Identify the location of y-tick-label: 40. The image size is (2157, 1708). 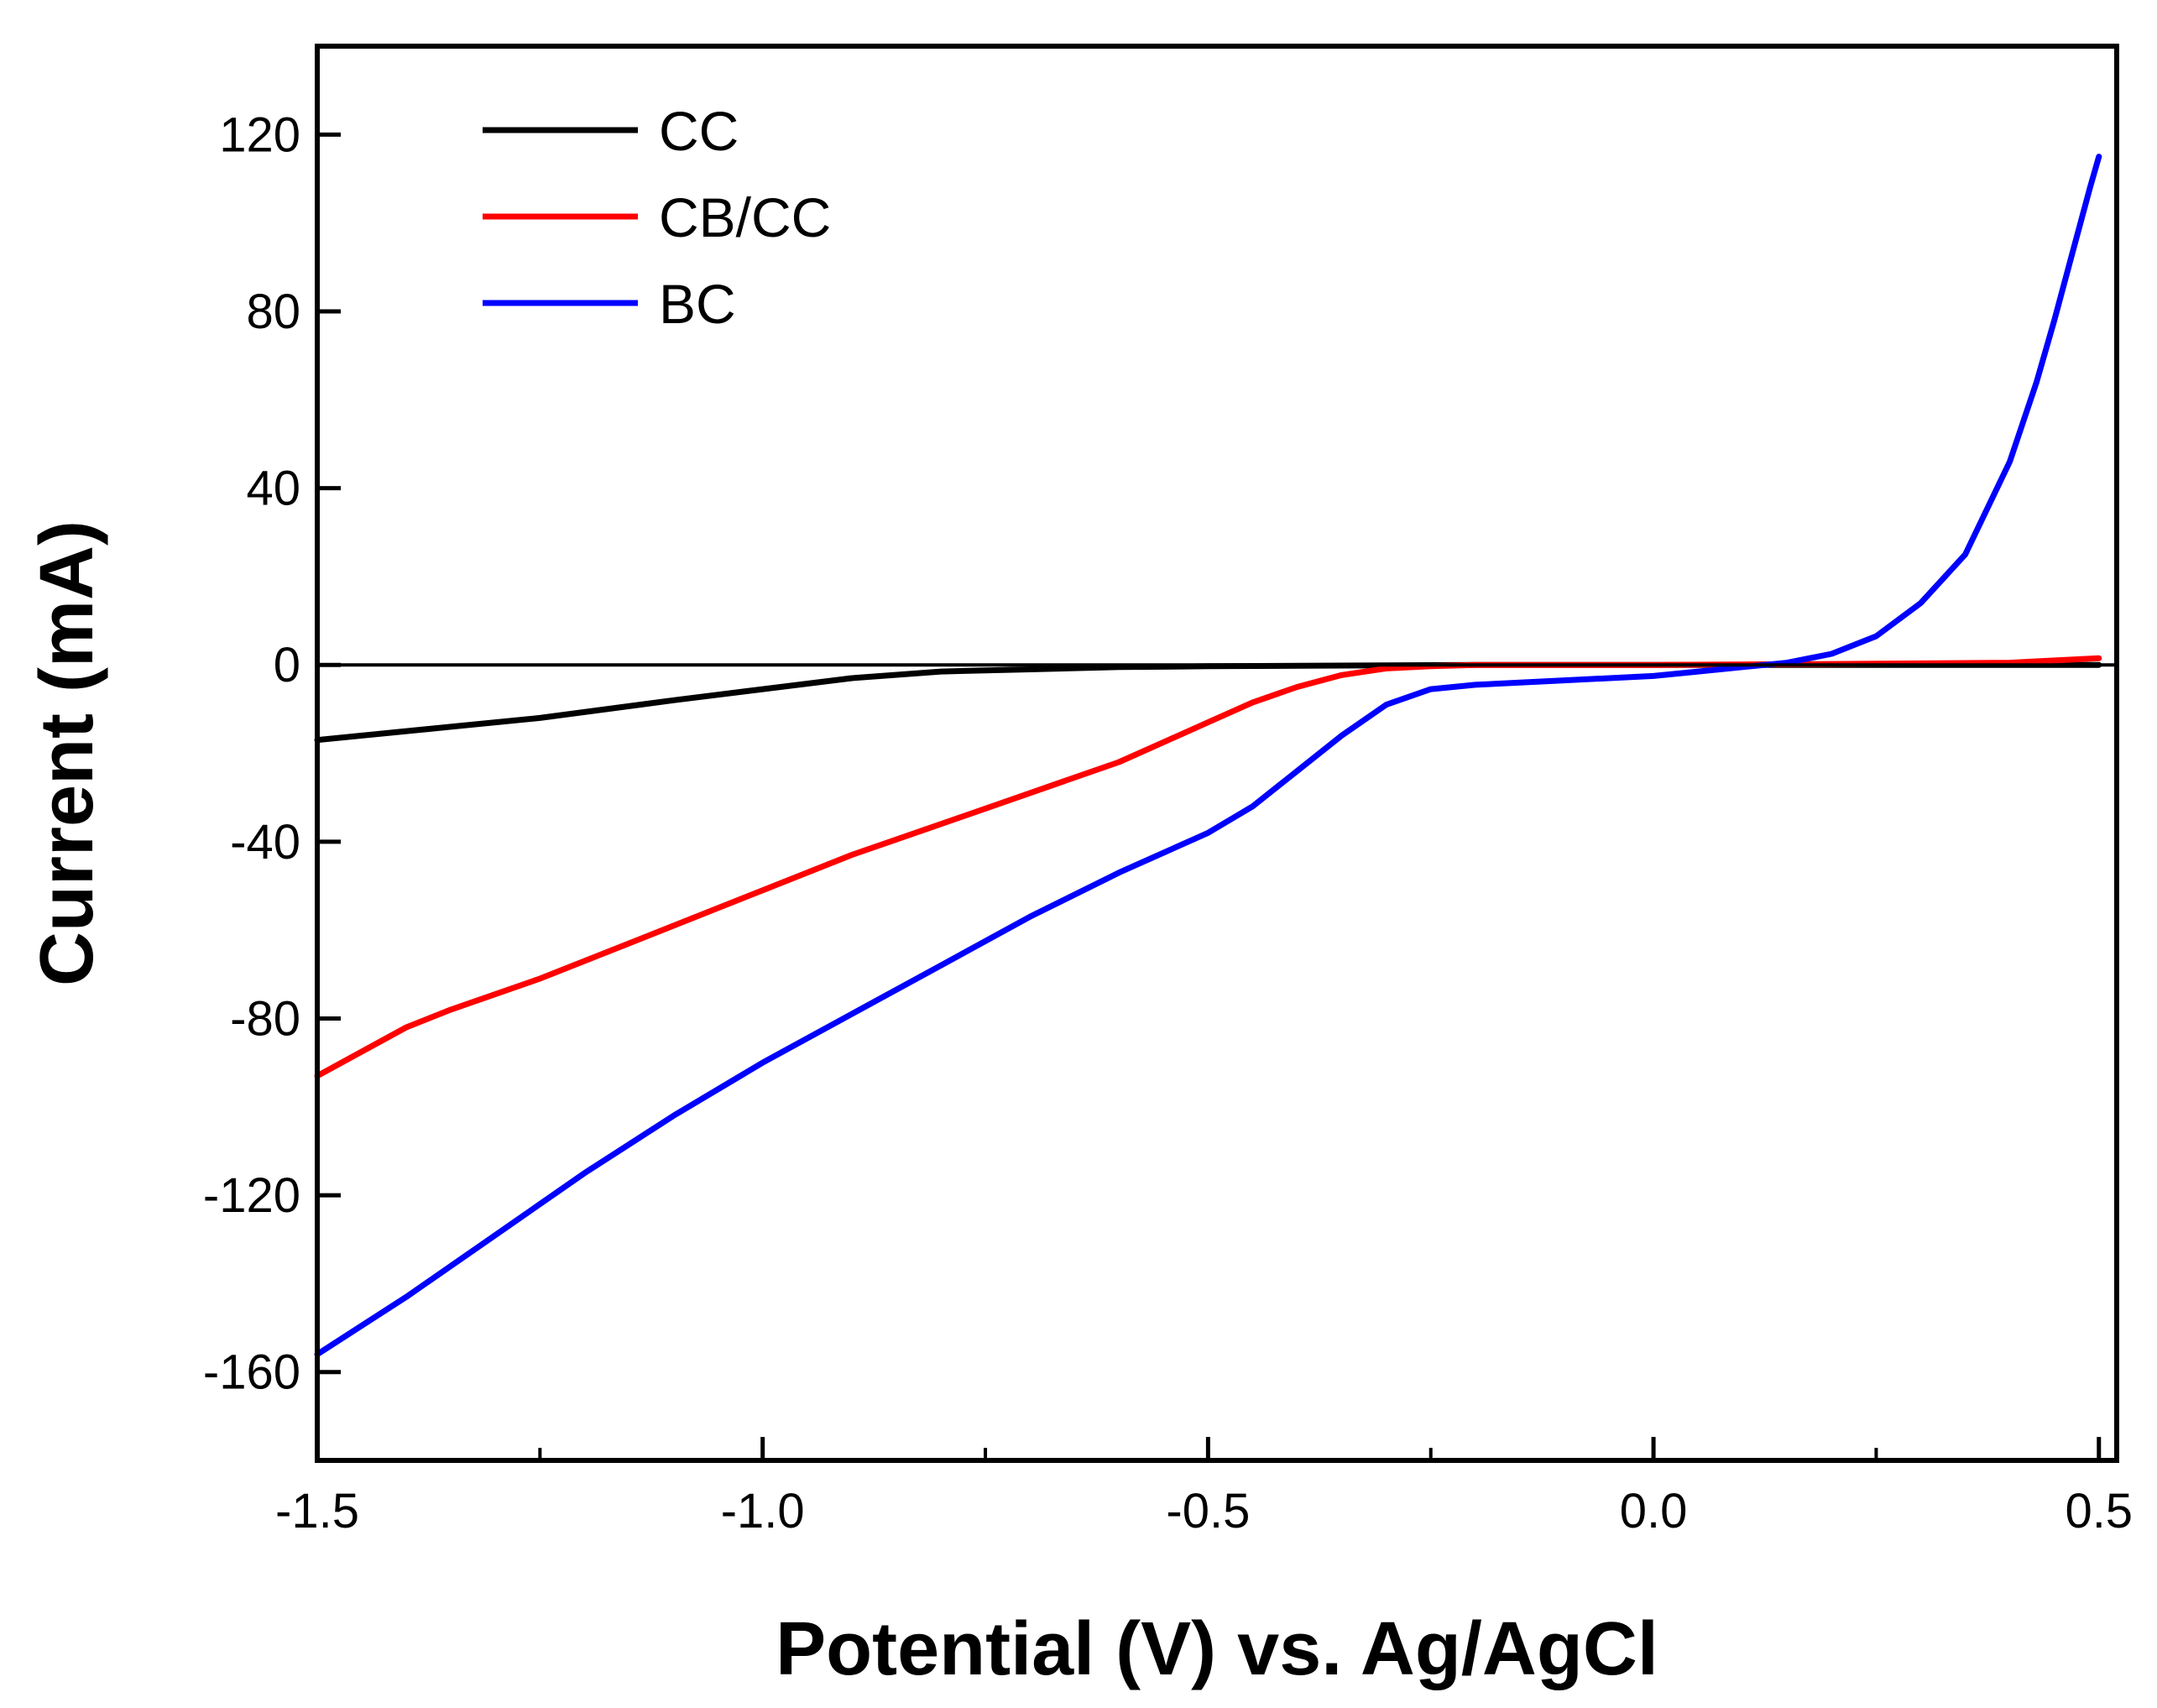
(273, 489).